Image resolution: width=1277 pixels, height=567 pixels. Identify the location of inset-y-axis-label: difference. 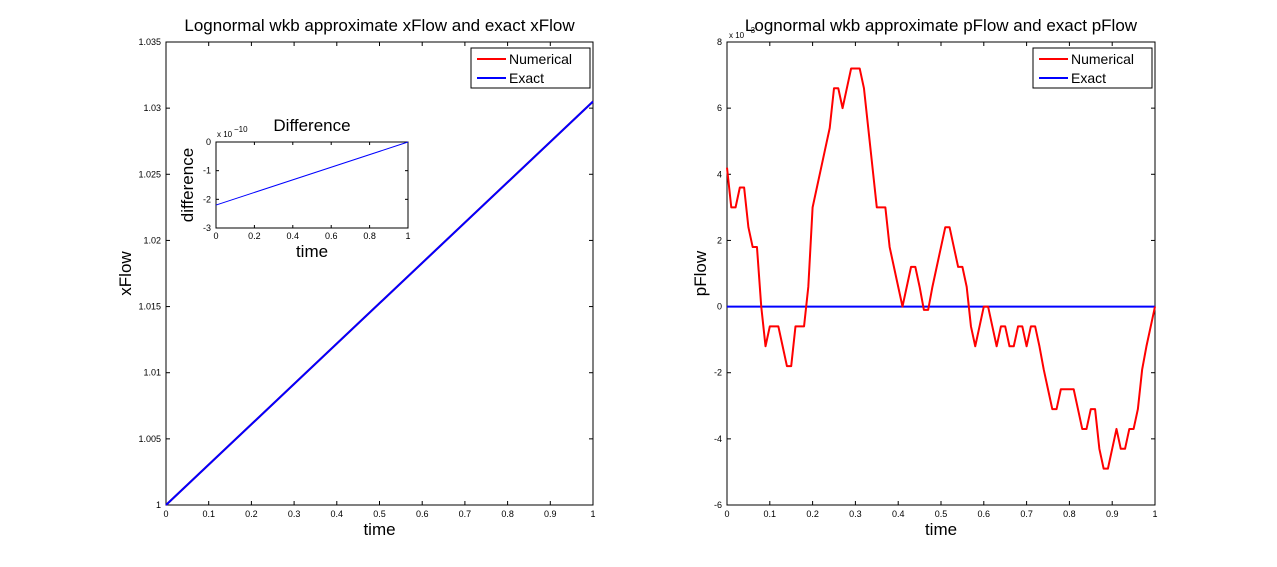
(187, 185).